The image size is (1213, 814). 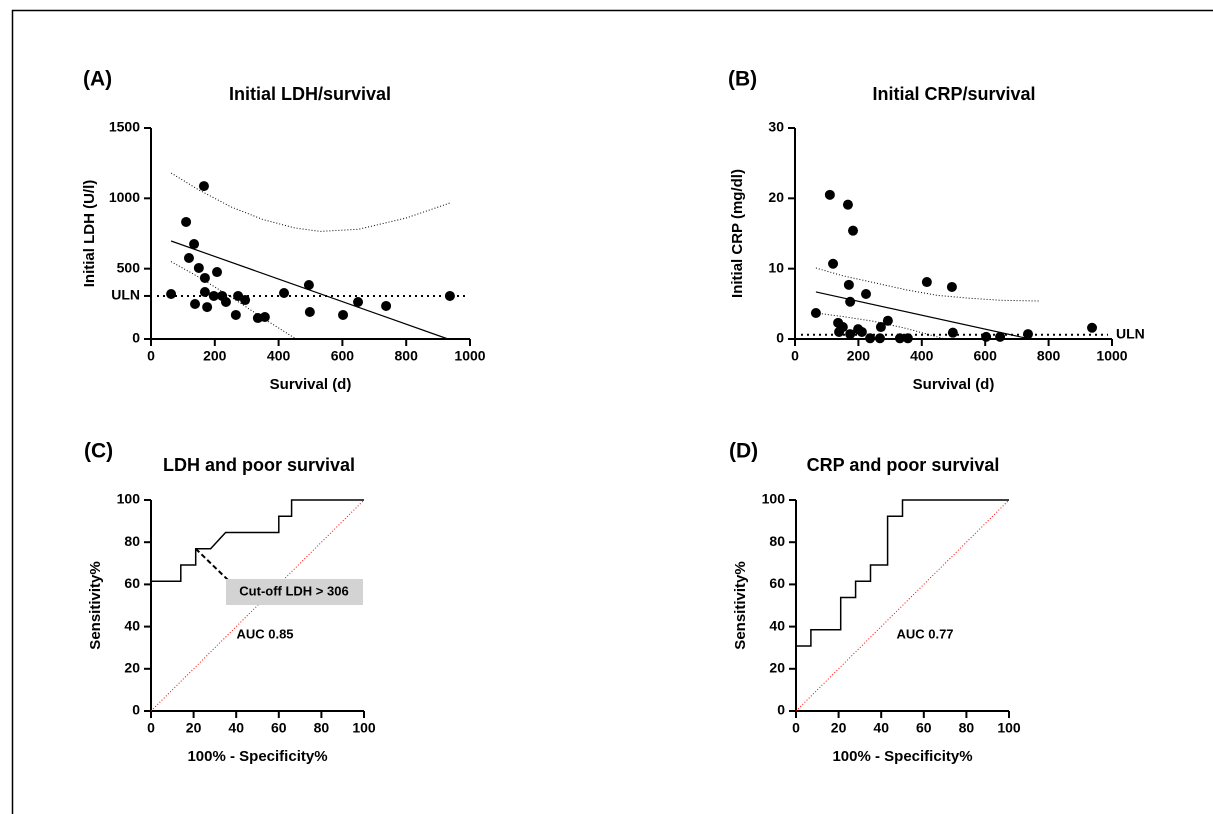 What do you see at coordinates (293, 590) in the screenshot?
I see `cutoff-label: Cut-off LDH > 306` at bounding box center [293, 590].